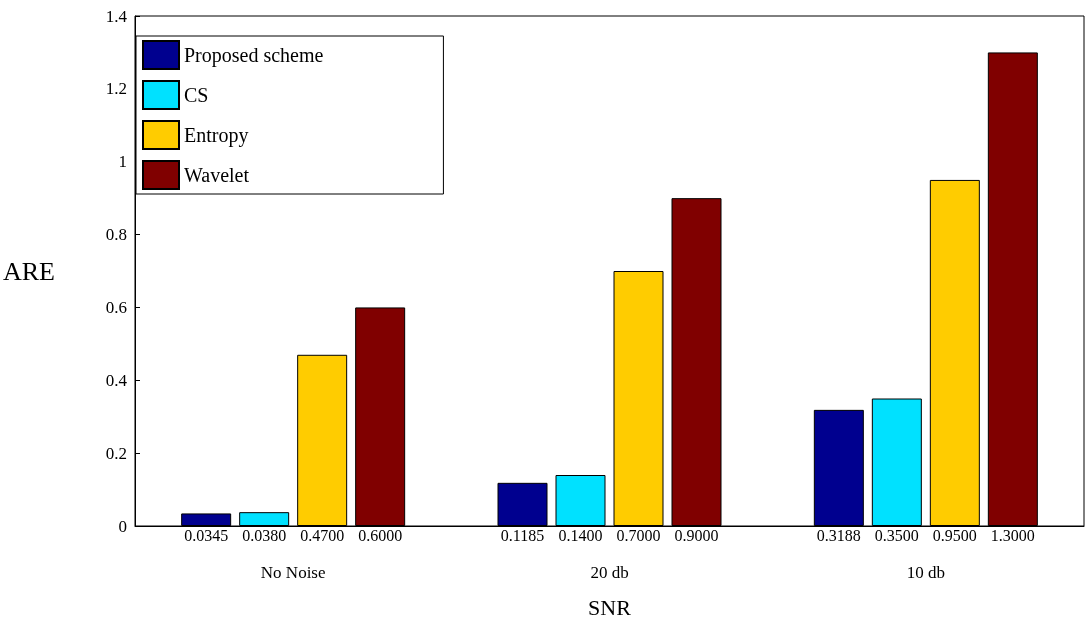 This screenshot has height=623, width=1086. What do you see at coordinates (216, 135) in the screenshot?
I see `legend-label: Entropy` at bounding box center [216, 135].